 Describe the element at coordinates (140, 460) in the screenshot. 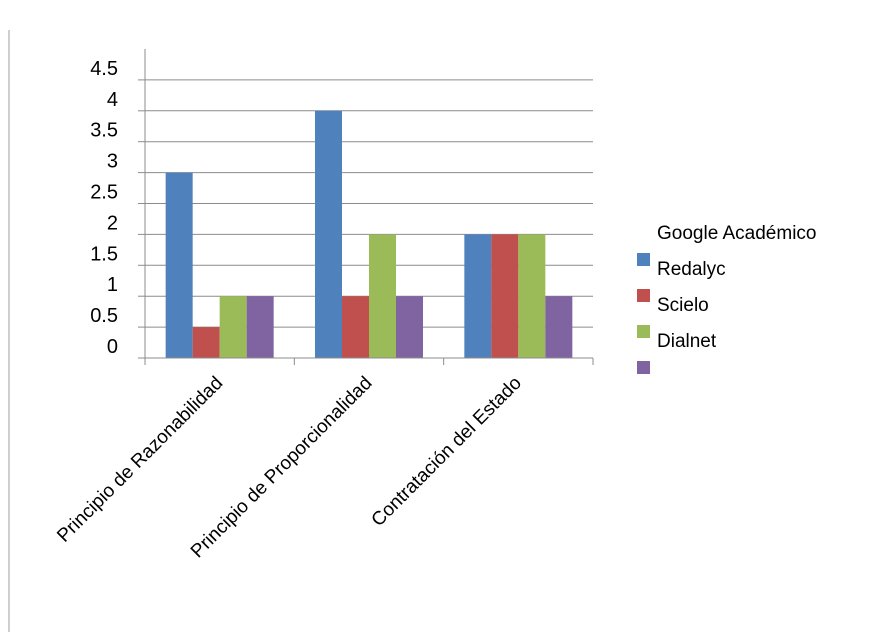

I see `x-tick-label: Principio de Razonabilidad` at that location.